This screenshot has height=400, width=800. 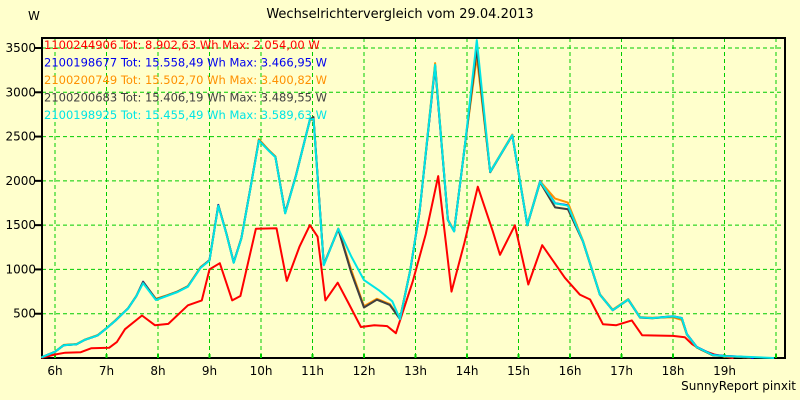 What do you see at coordinates (20, 92) in the screenshot?
I see `y-tick-label: 3000` at bounding box center [20, 92].